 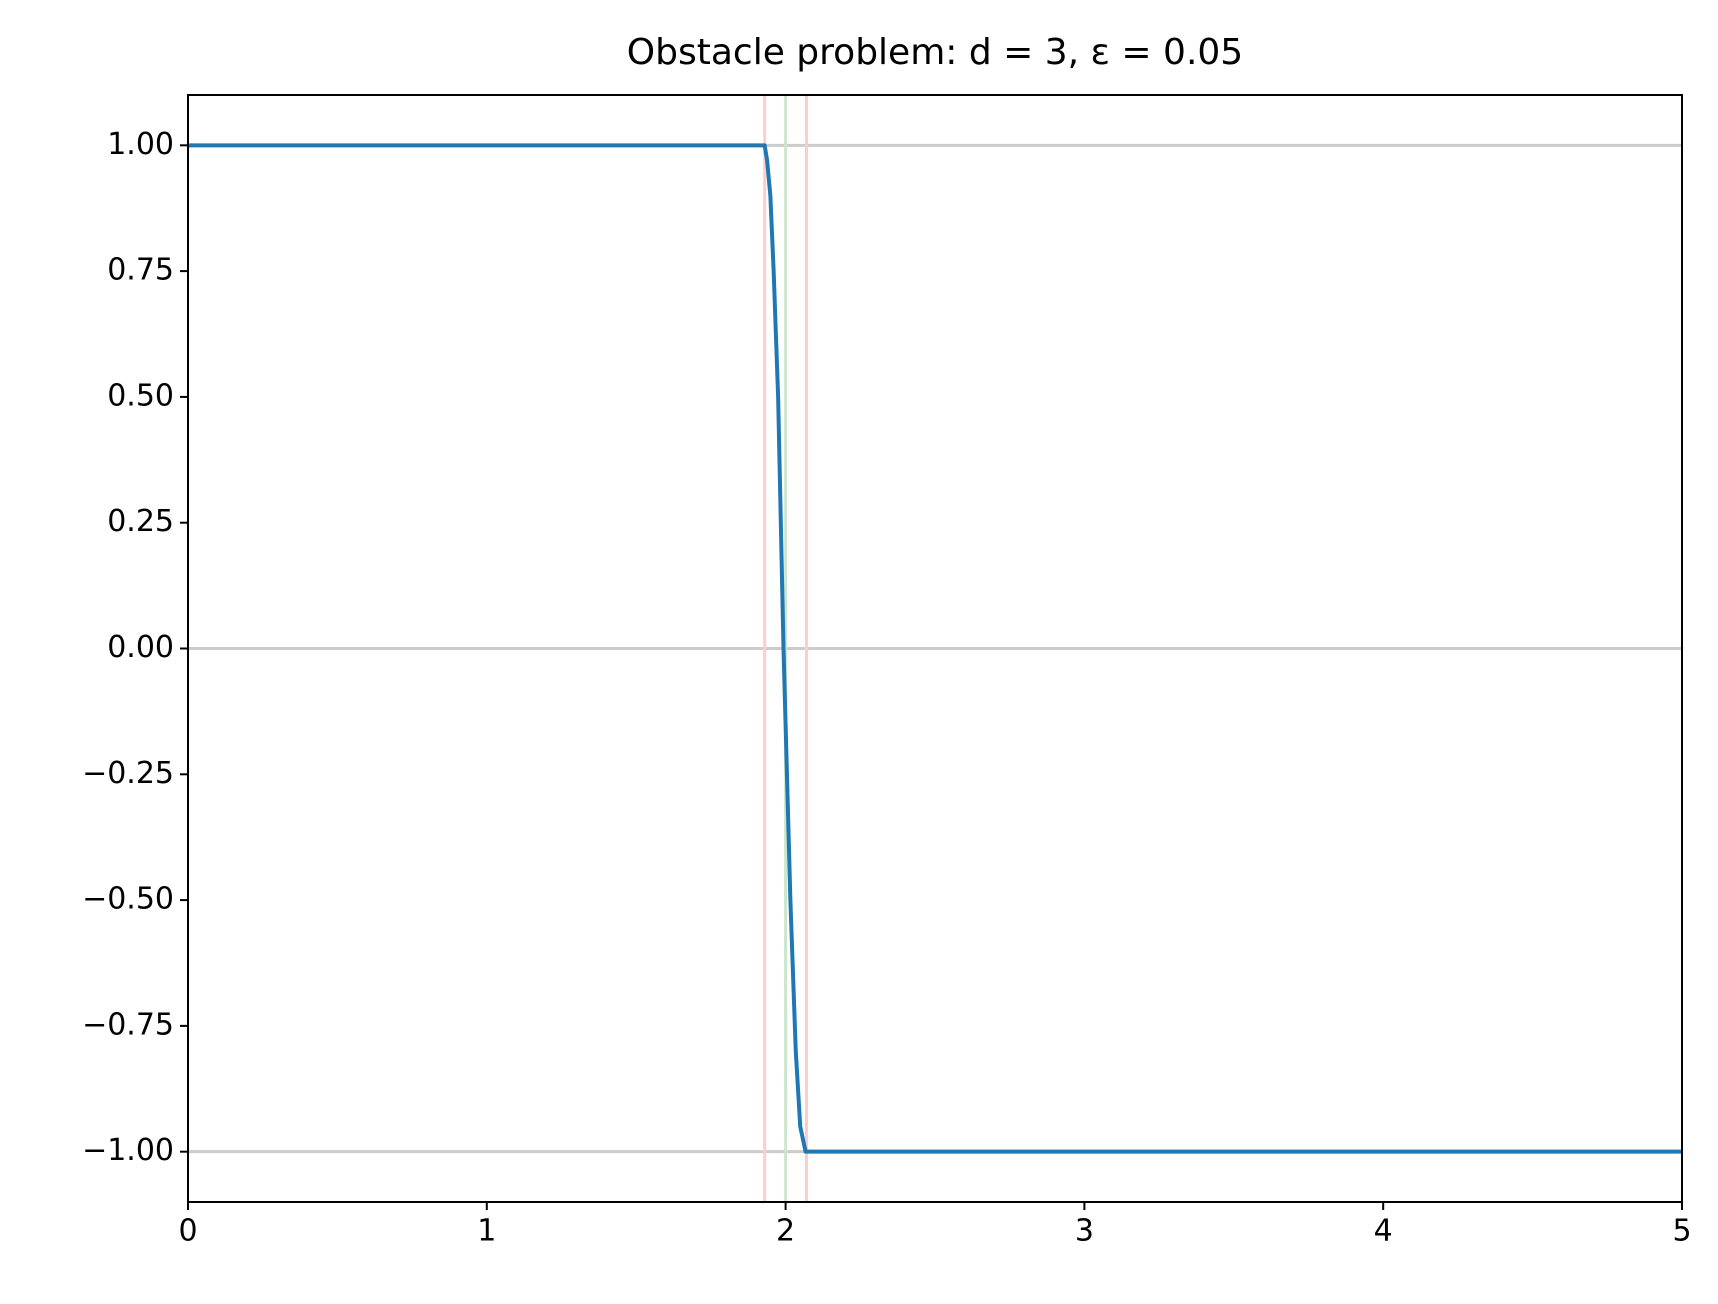 What do you see at coordinates (128, 1024) in the screenshot?
I see `y-tick-label: −0.75` at bounding box center [128, 1024].